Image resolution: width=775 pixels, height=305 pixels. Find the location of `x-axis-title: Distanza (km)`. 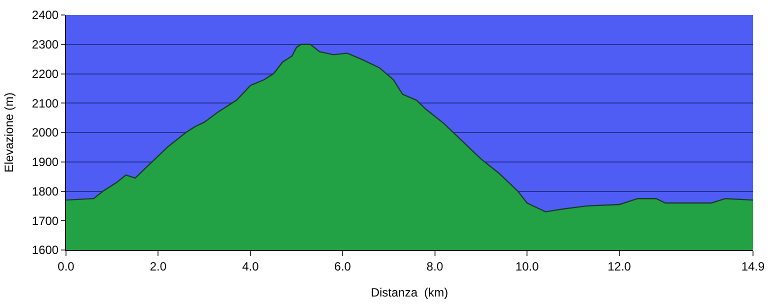

x-axis-title: Distanza (km) is located at coordinates (409, 292).